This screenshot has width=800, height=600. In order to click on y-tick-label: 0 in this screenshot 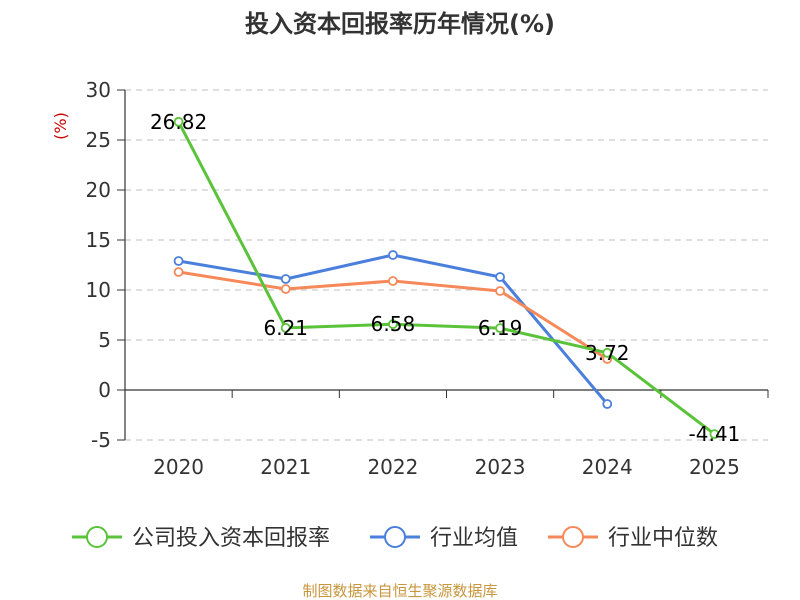, I will do `click(104, 390)`.